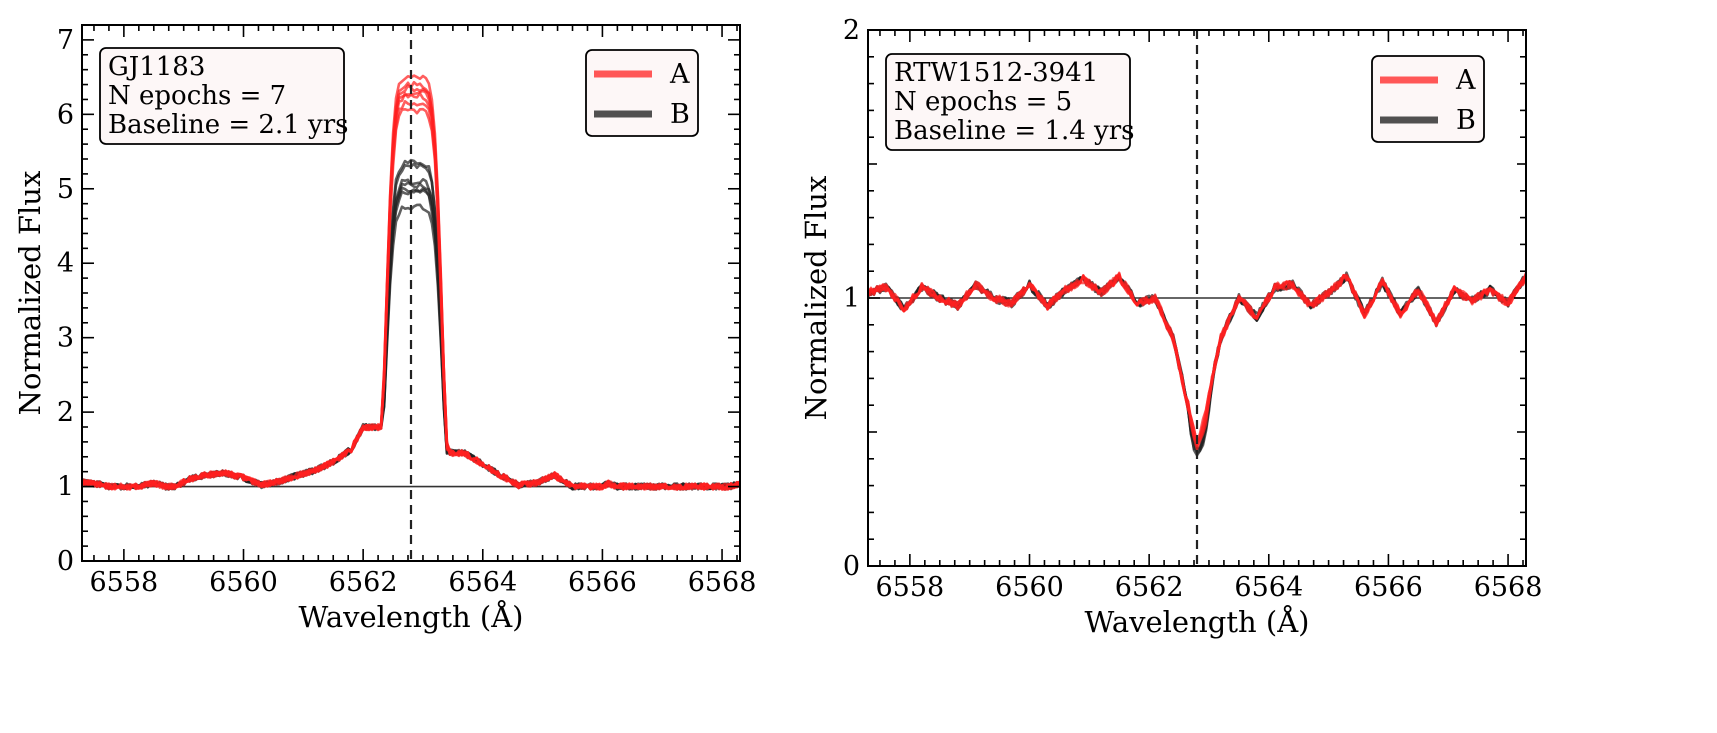  Describe the element at coordinates (1014, 131) in the screenshot. I see `info-box-line: Baseline = 1.4 yrs` at that location.